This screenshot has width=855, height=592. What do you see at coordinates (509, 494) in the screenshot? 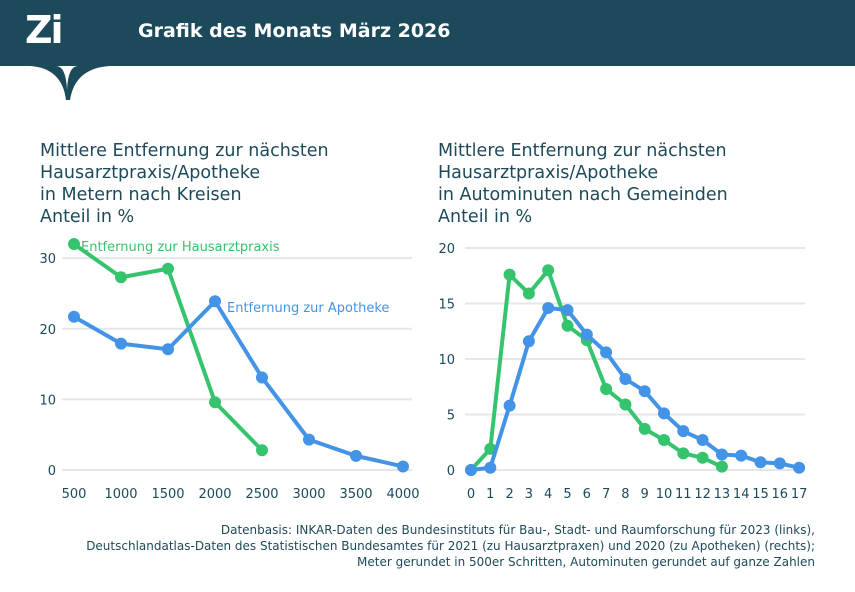
I see `right-x-tick-label: 2` at bounding box center [509, 494].